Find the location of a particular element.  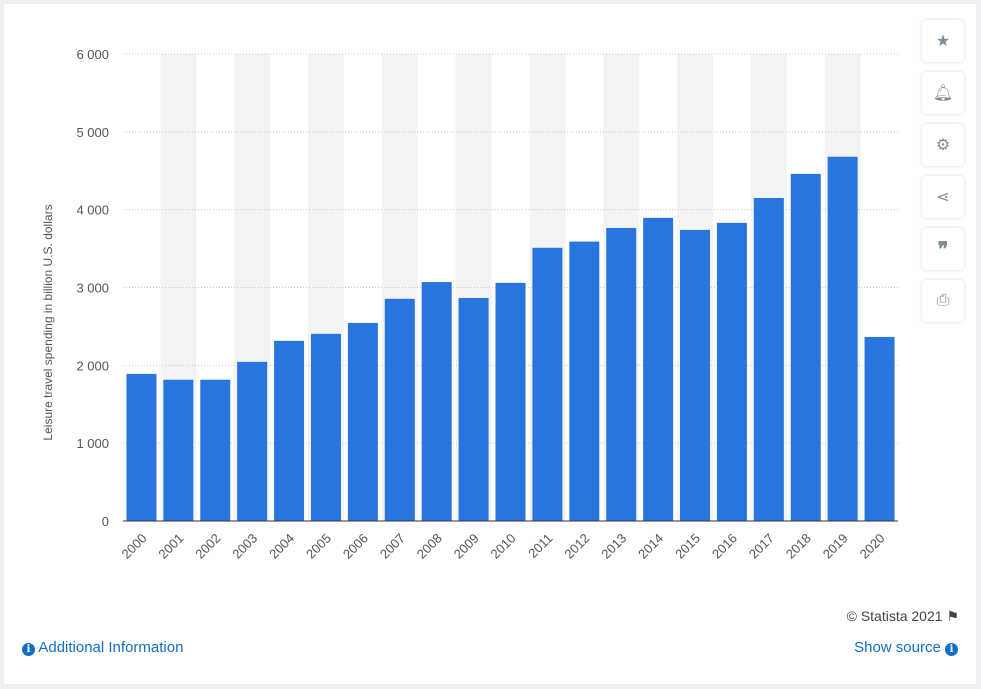

x-tick-label: 2015 is located at coordinates (687, 546).